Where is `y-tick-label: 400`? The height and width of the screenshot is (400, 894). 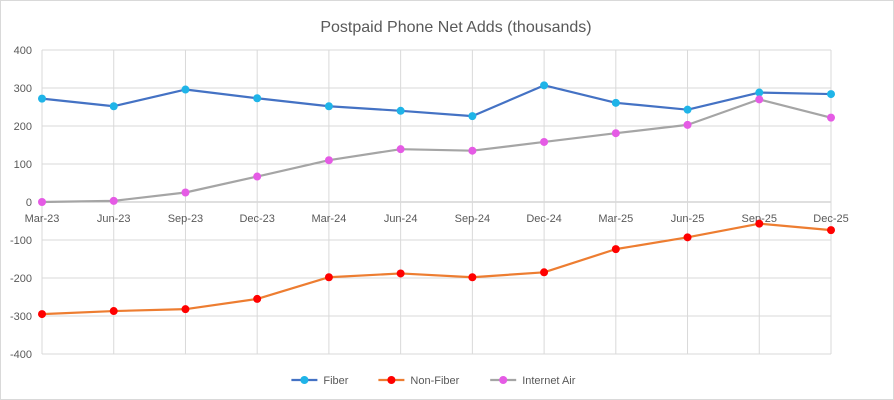 y-tick-label: 400 is located at coordinates (23, 51).